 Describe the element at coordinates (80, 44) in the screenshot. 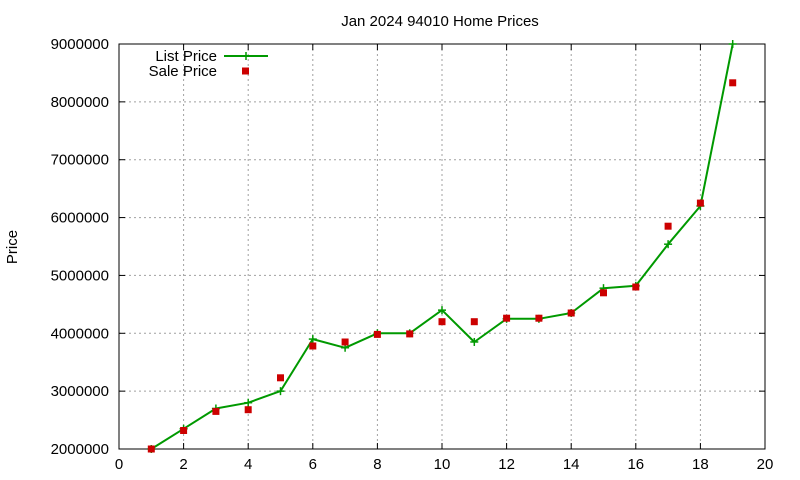

I see `y-tick-label: 9000000` at that location.